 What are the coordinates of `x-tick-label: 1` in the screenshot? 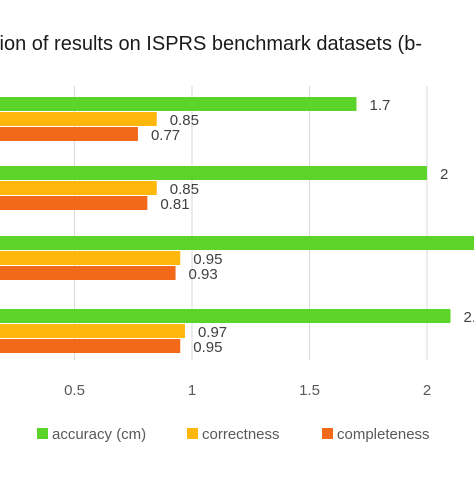 It's located at (192, 390).